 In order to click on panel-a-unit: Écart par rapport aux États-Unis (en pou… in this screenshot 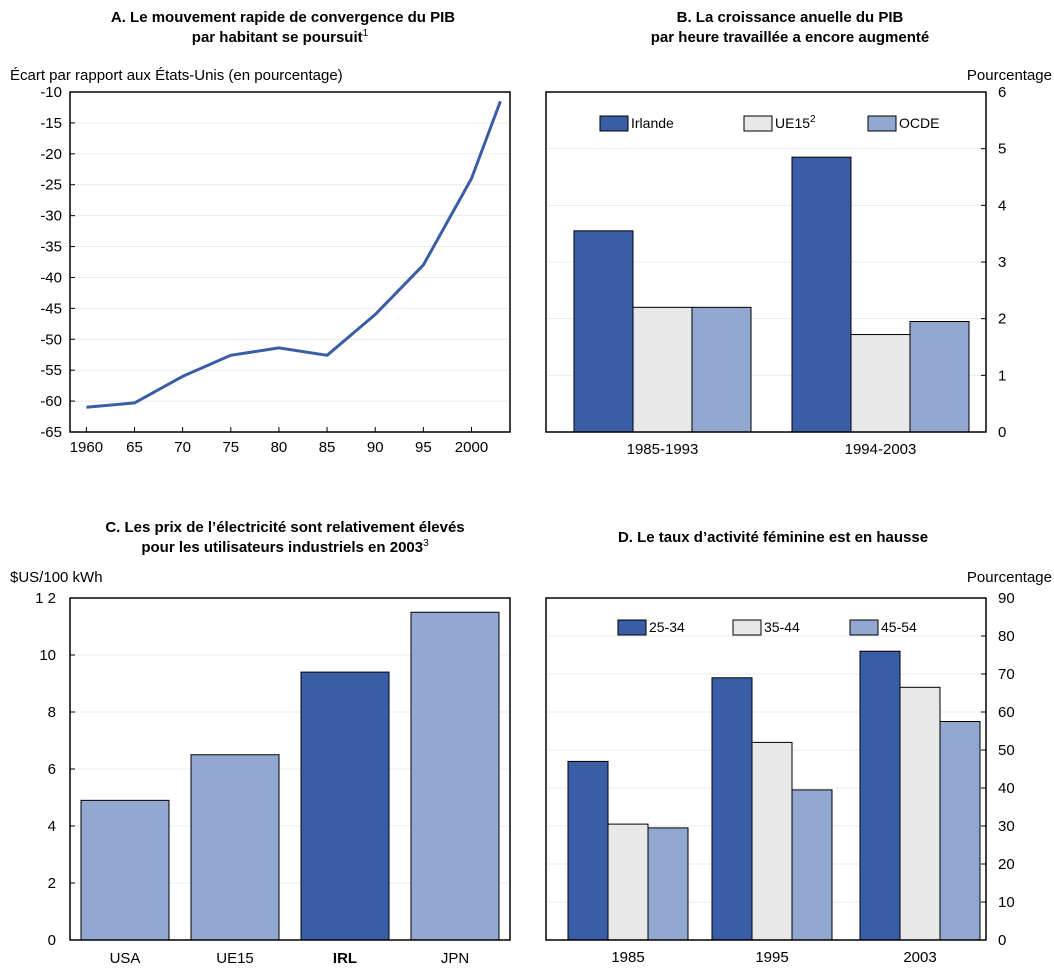, I will do `click(176, 75)`.